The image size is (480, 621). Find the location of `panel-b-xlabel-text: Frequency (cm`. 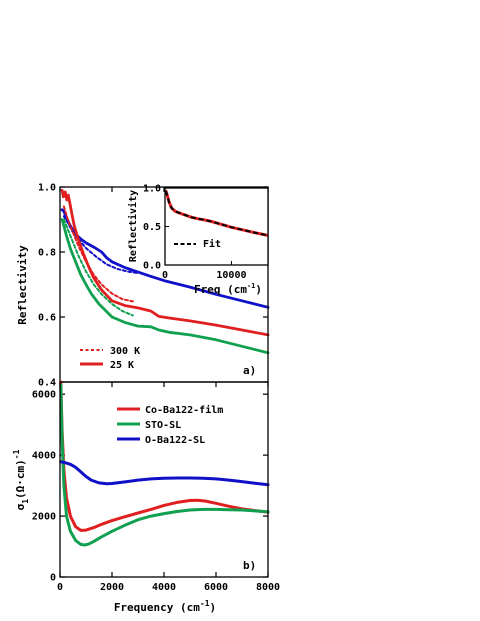

panel-b-xlabel-text: Frequency (cm is located at coordinates (157, 607).